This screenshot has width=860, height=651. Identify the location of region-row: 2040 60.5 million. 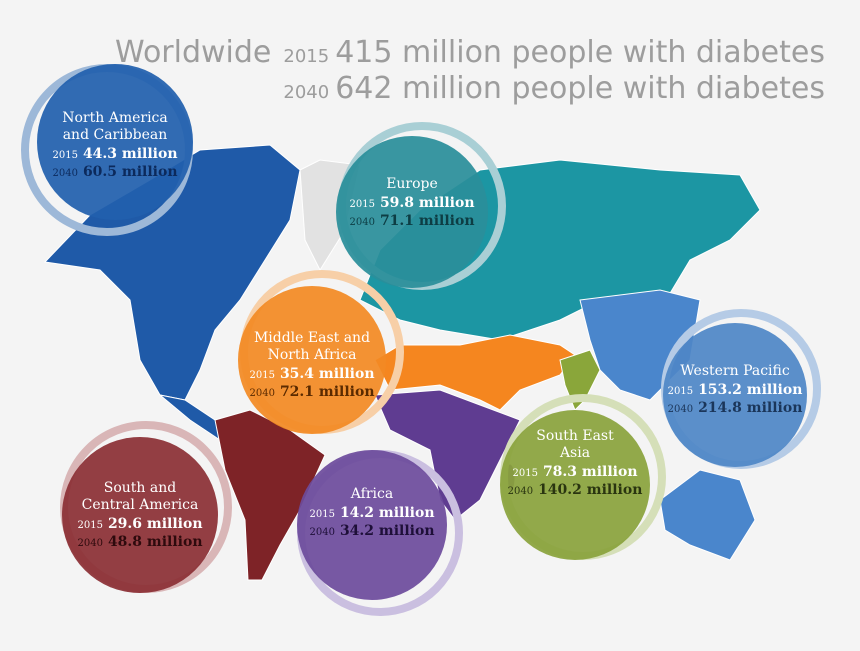
(114, 172).